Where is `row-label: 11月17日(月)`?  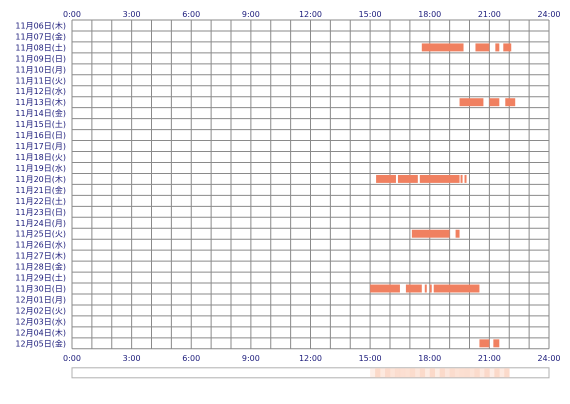
row-label: 11月17日(月) is located at coordinates (40, 146).